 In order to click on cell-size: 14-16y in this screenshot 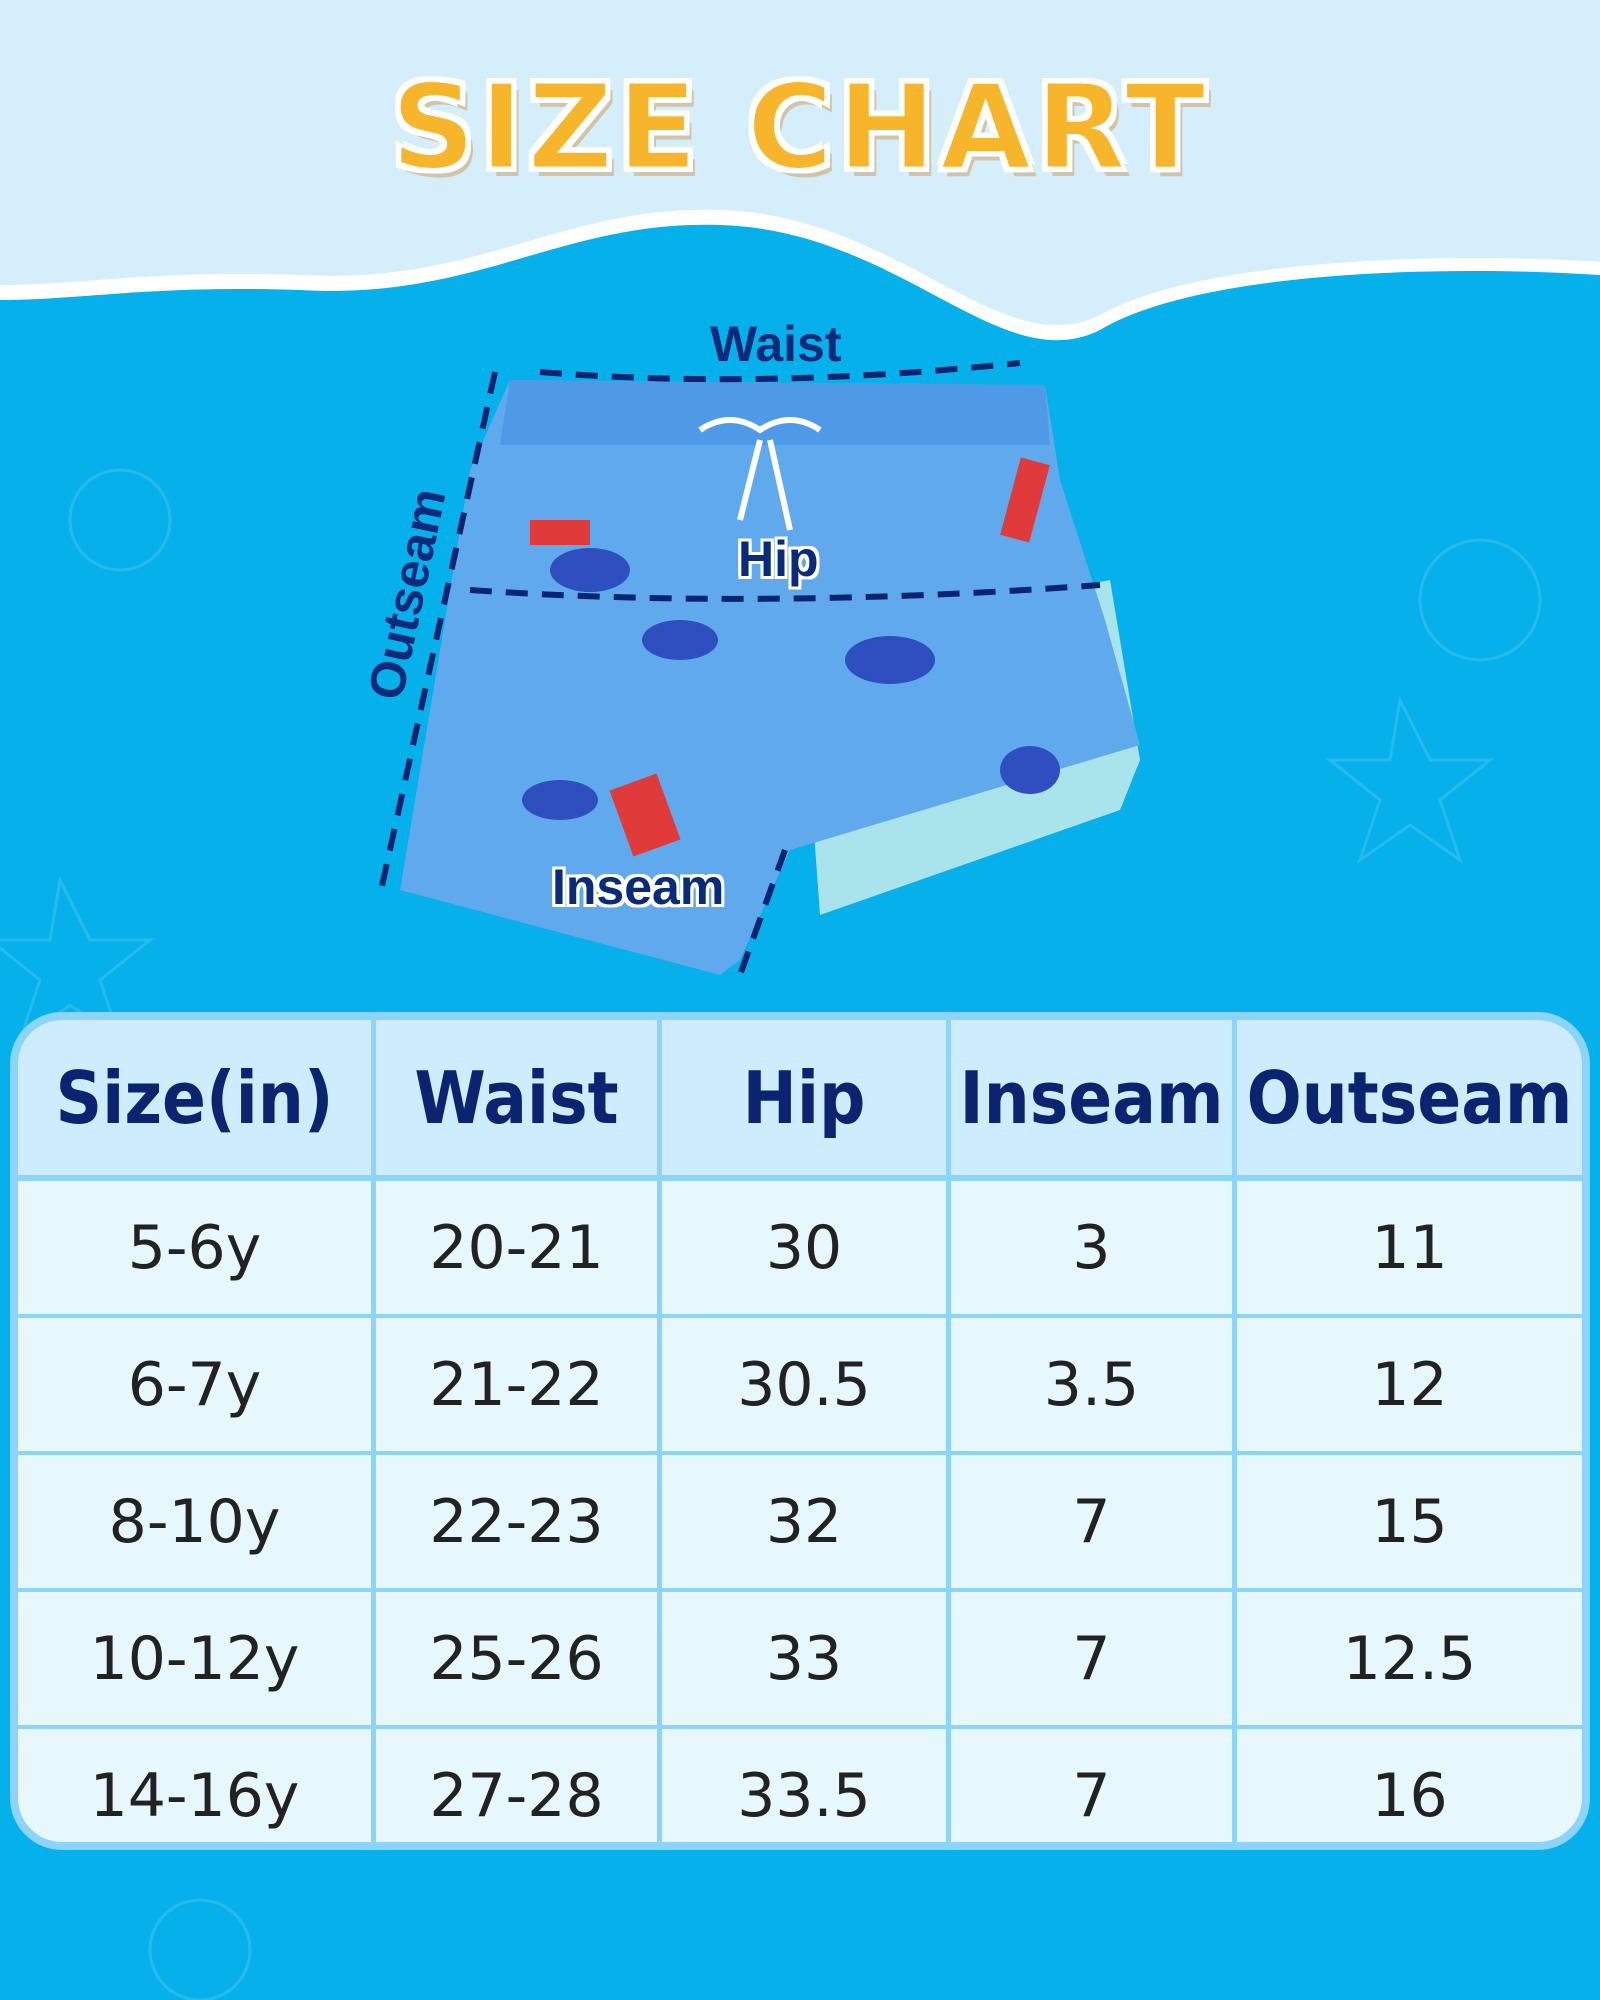, I will do `click(194, 1785)`.